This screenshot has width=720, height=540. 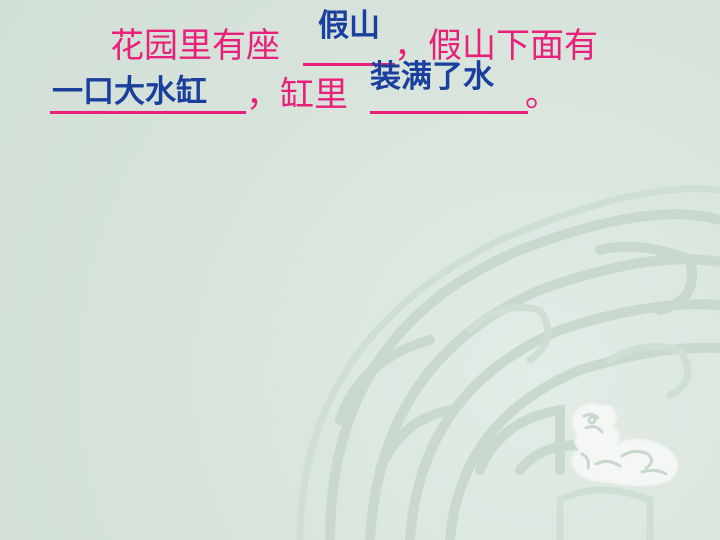 What do you see at coordinates (349, 26) in the screenshot?
I see `answer-1: 假山` at bounding box center [349, 26].